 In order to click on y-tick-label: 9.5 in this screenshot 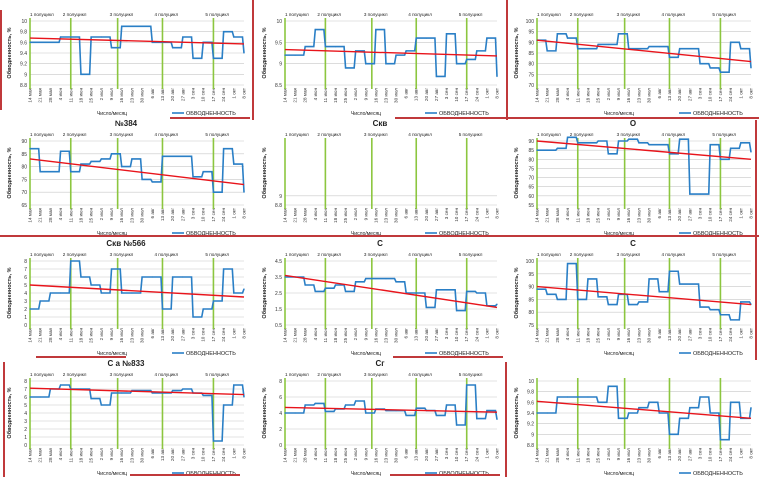, I will do `click(278, 43)`.